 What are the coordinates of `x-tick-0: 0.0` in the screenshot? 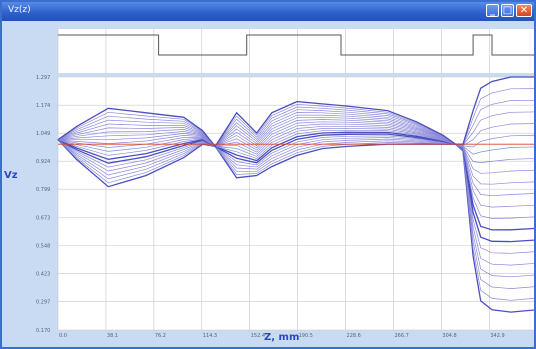 It's located at (63, 336).